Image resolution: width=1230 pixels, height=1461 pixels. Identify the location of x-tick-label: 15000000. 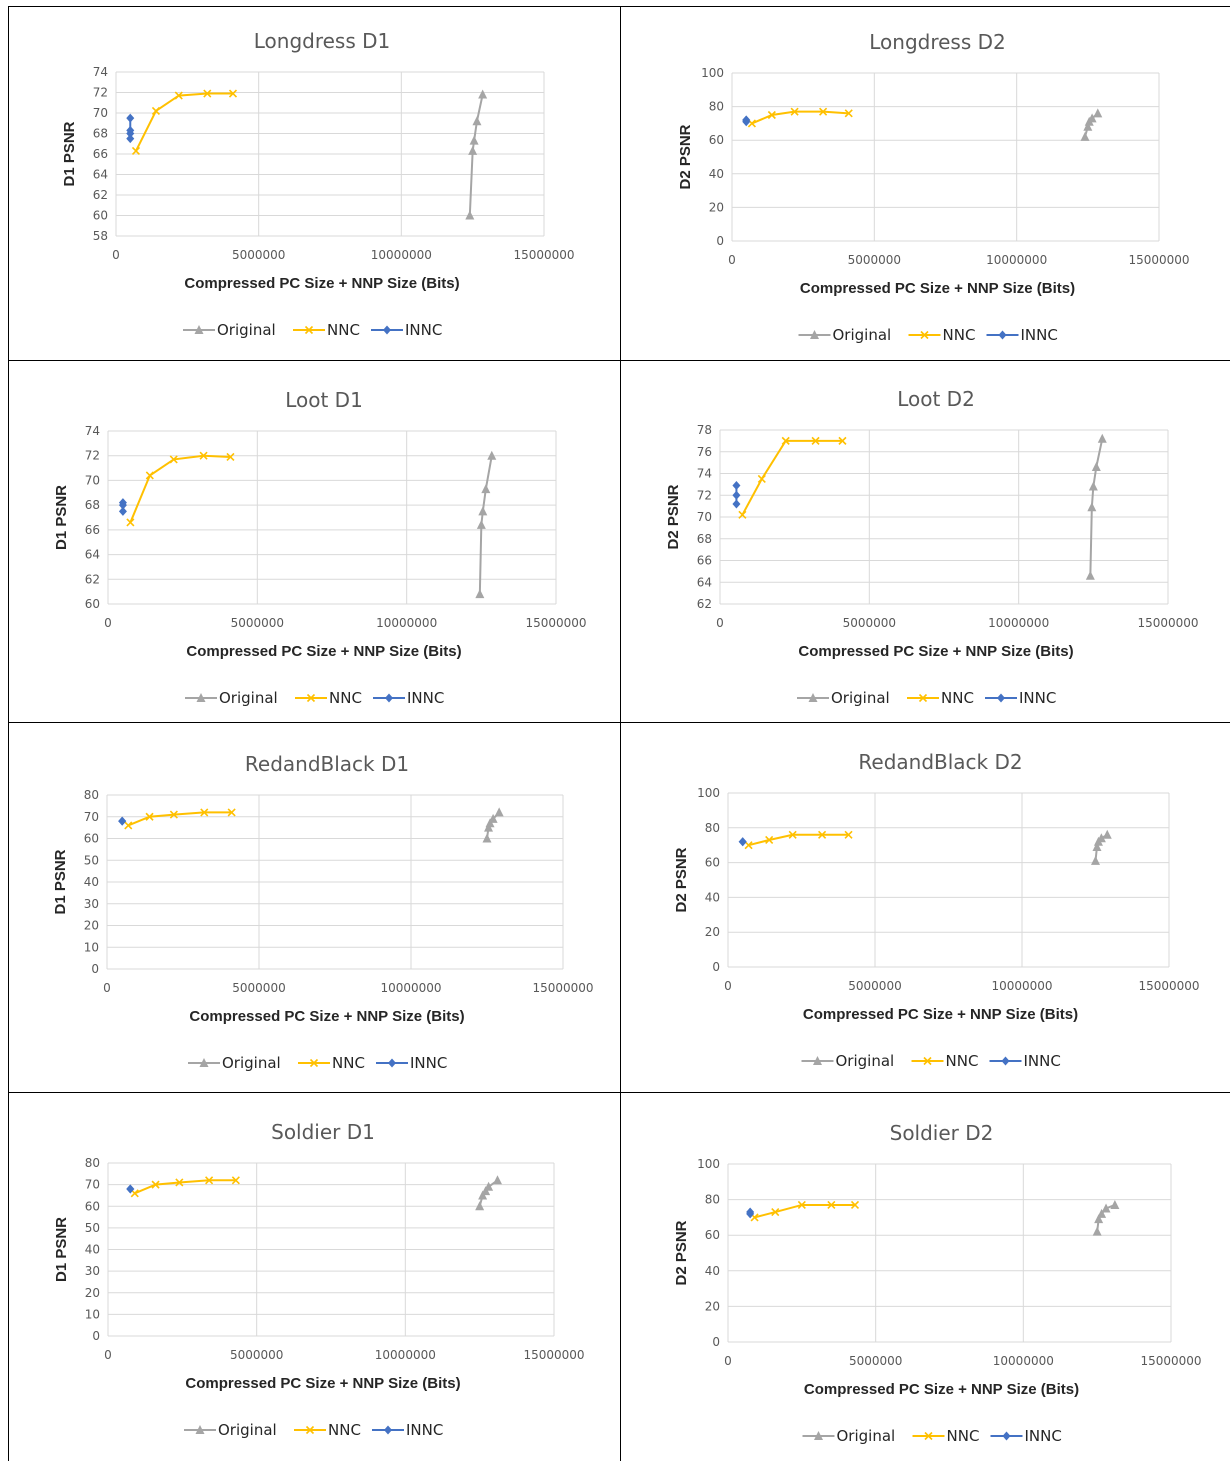
(555, 623).